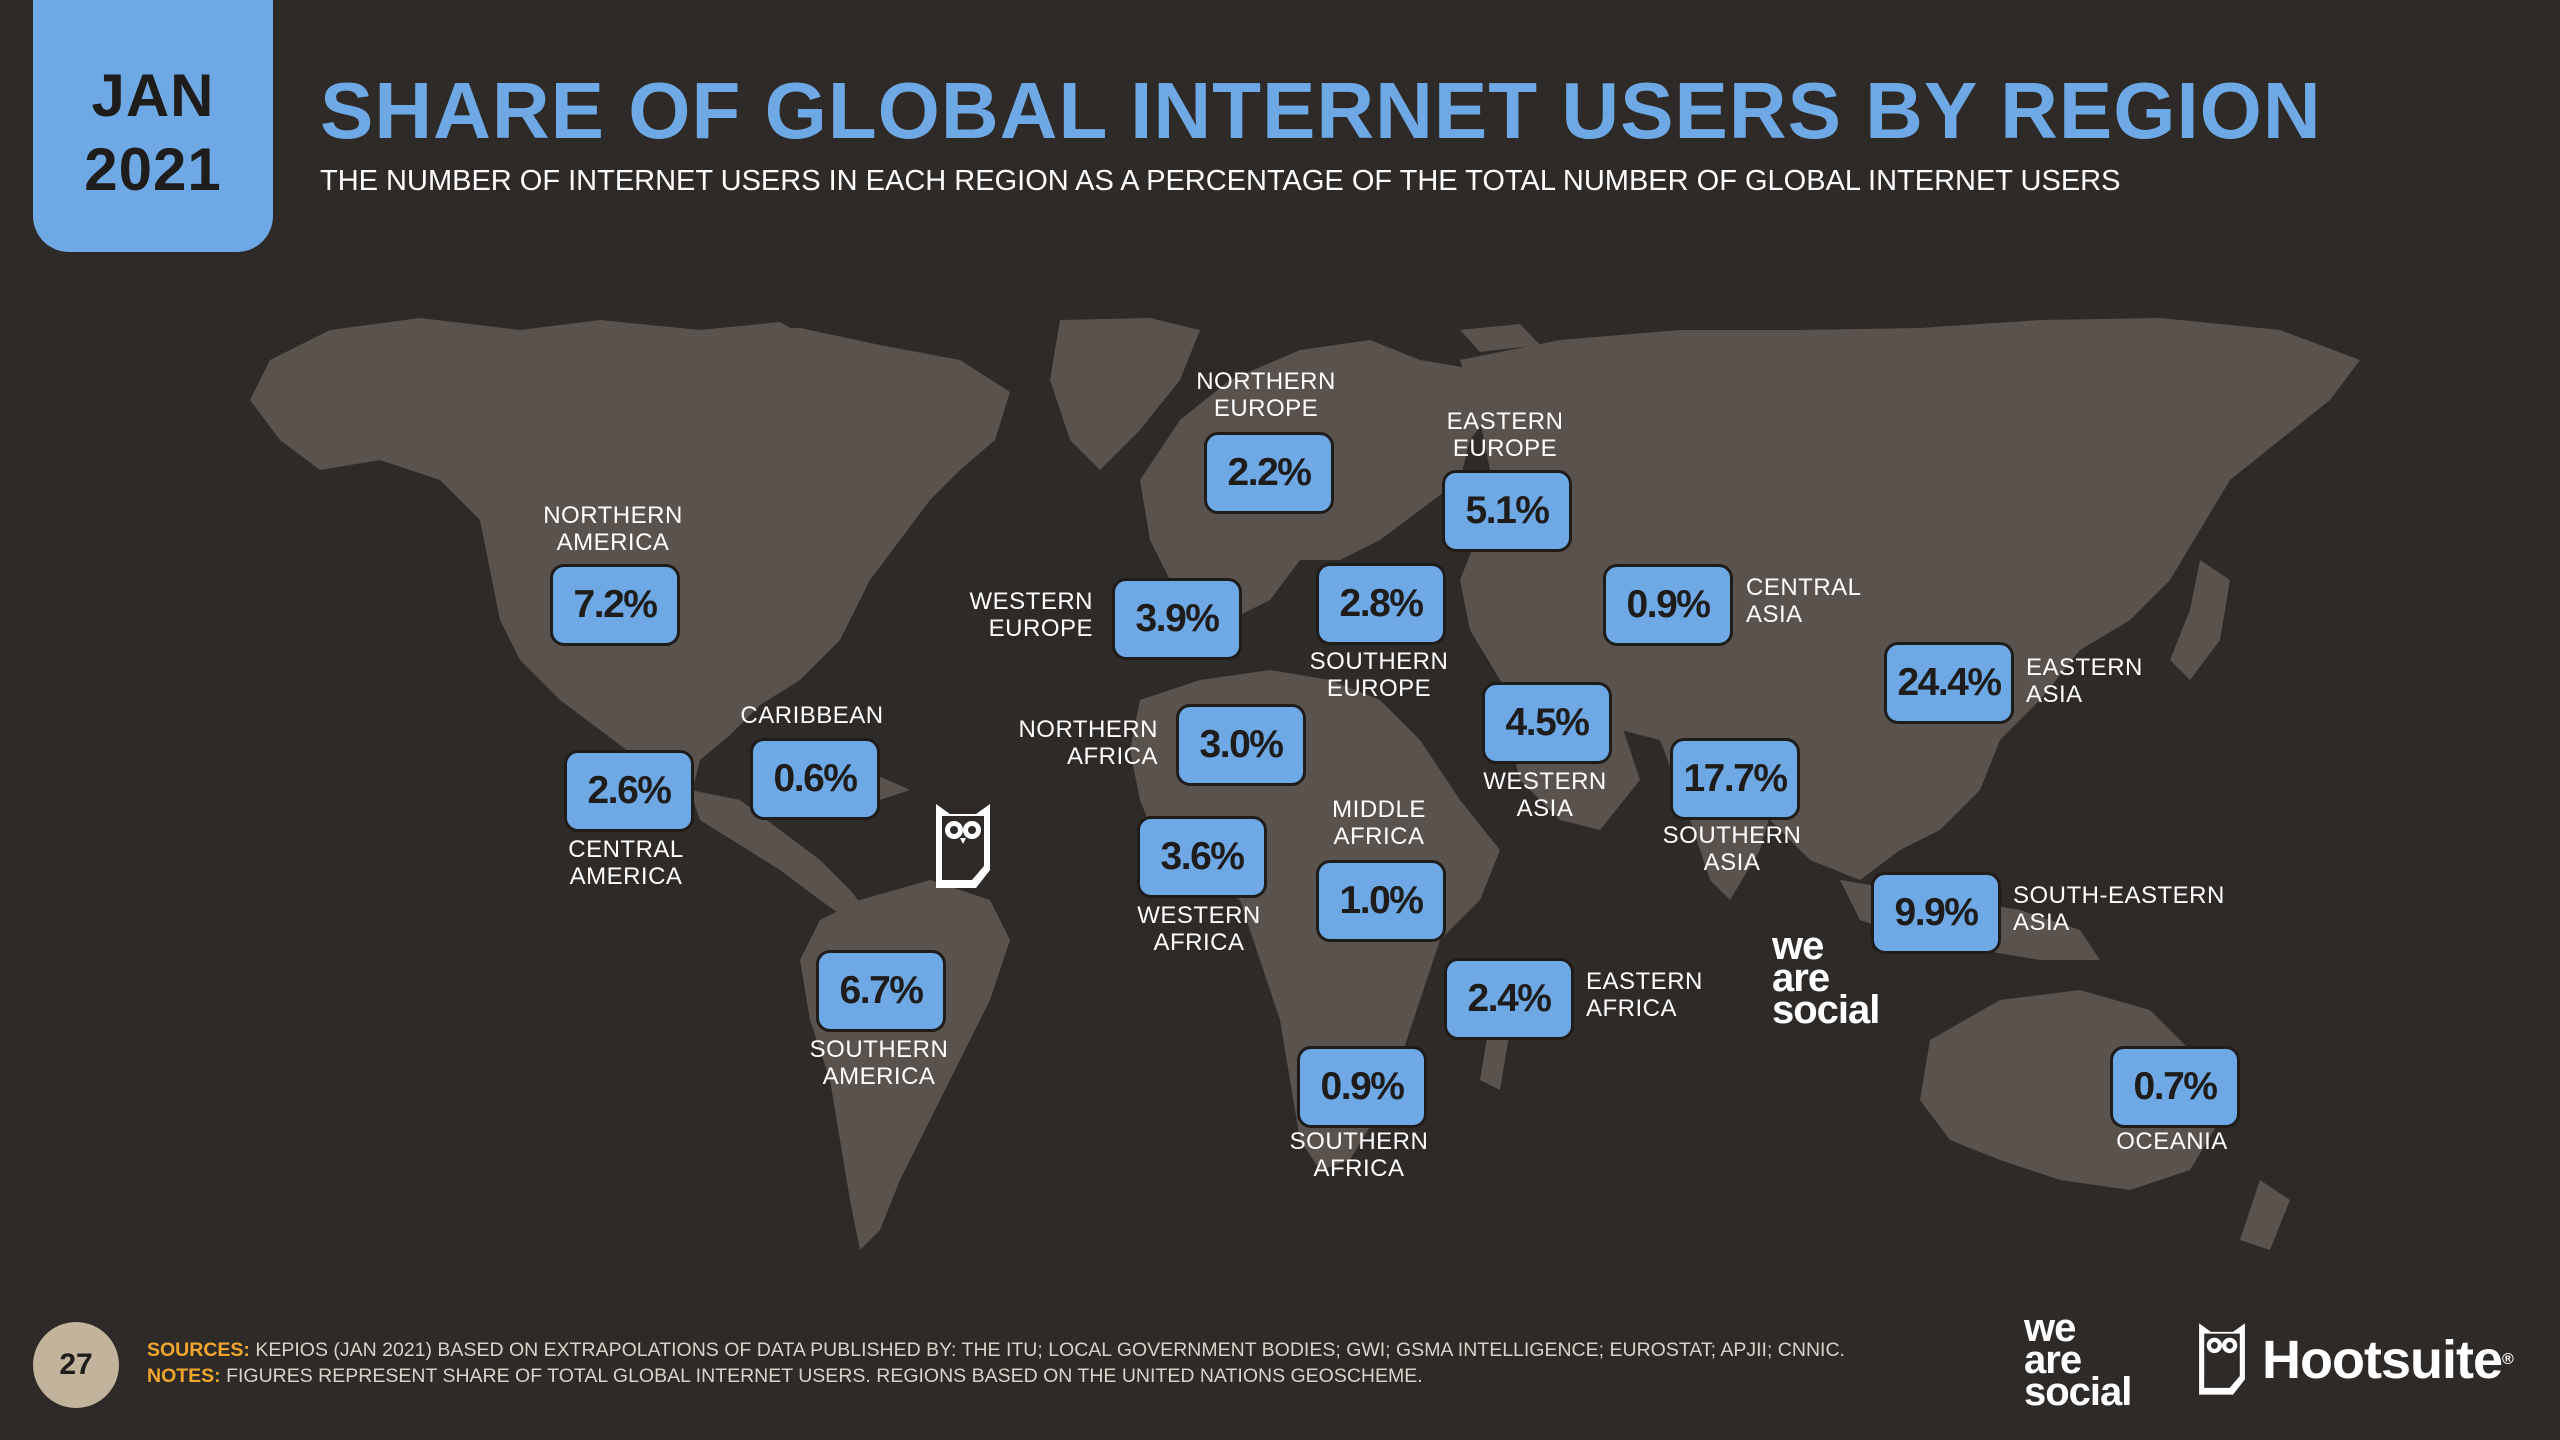 Image resolution: width=2560 pixels, height=1440 pixels. What do you see at coordinates (2222, 1359) in the screenshot?
I see `hootsuite-owl-icon` at bounding box center [2222, 1359].